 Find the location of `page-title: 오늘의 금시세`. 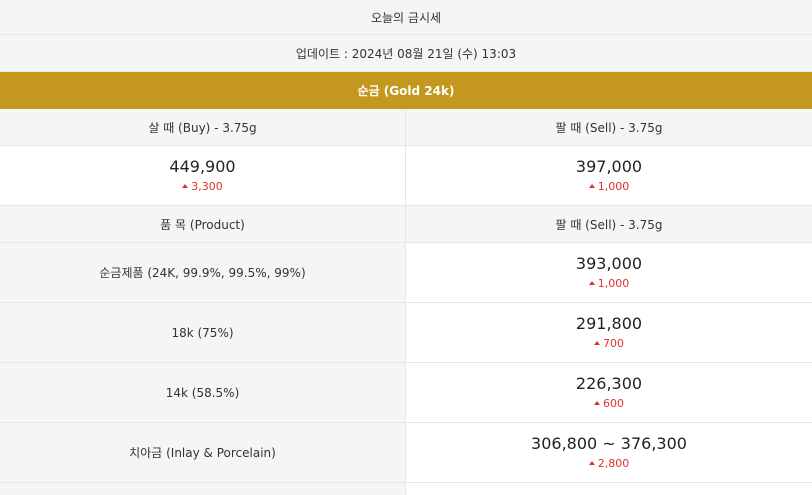

page-title: 오늘의 금시세 is located at coordinates (406, 17).